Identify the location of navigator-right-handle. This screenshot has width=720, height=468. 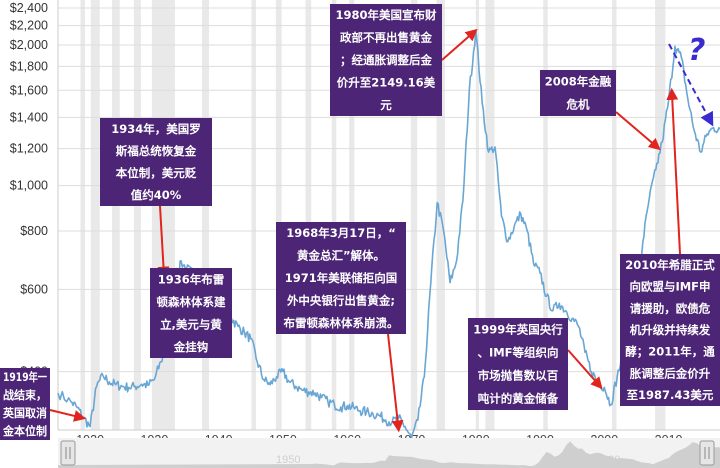
(707, 453).